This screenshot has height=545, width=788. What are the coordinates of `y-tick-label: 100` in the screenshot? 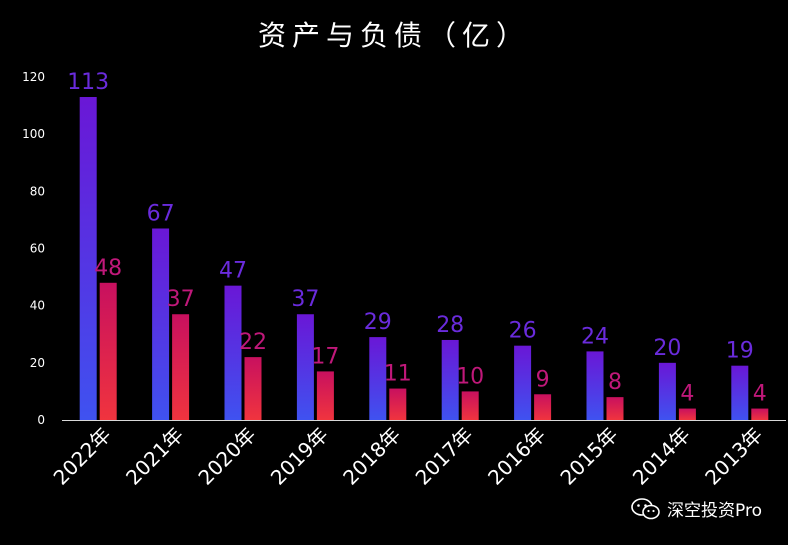 It's located at (33, 134).